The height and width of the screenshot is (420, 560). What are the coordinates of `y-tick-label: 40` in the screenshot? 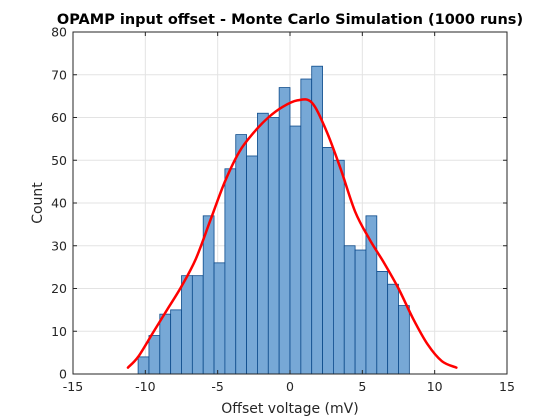 It's located at (59, 203).